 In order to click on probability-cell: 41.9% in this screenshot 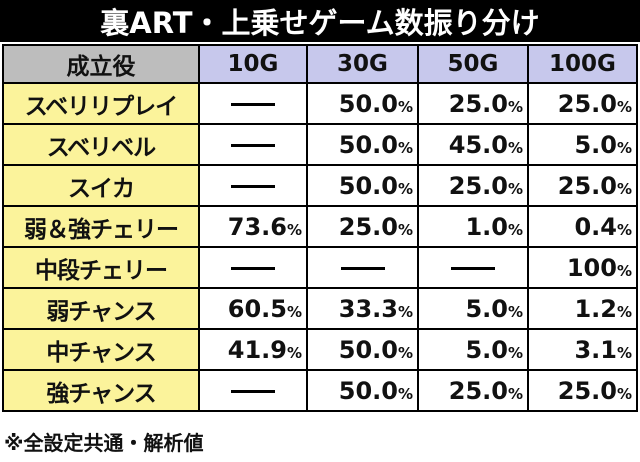, I will do `click(253, 349)`.